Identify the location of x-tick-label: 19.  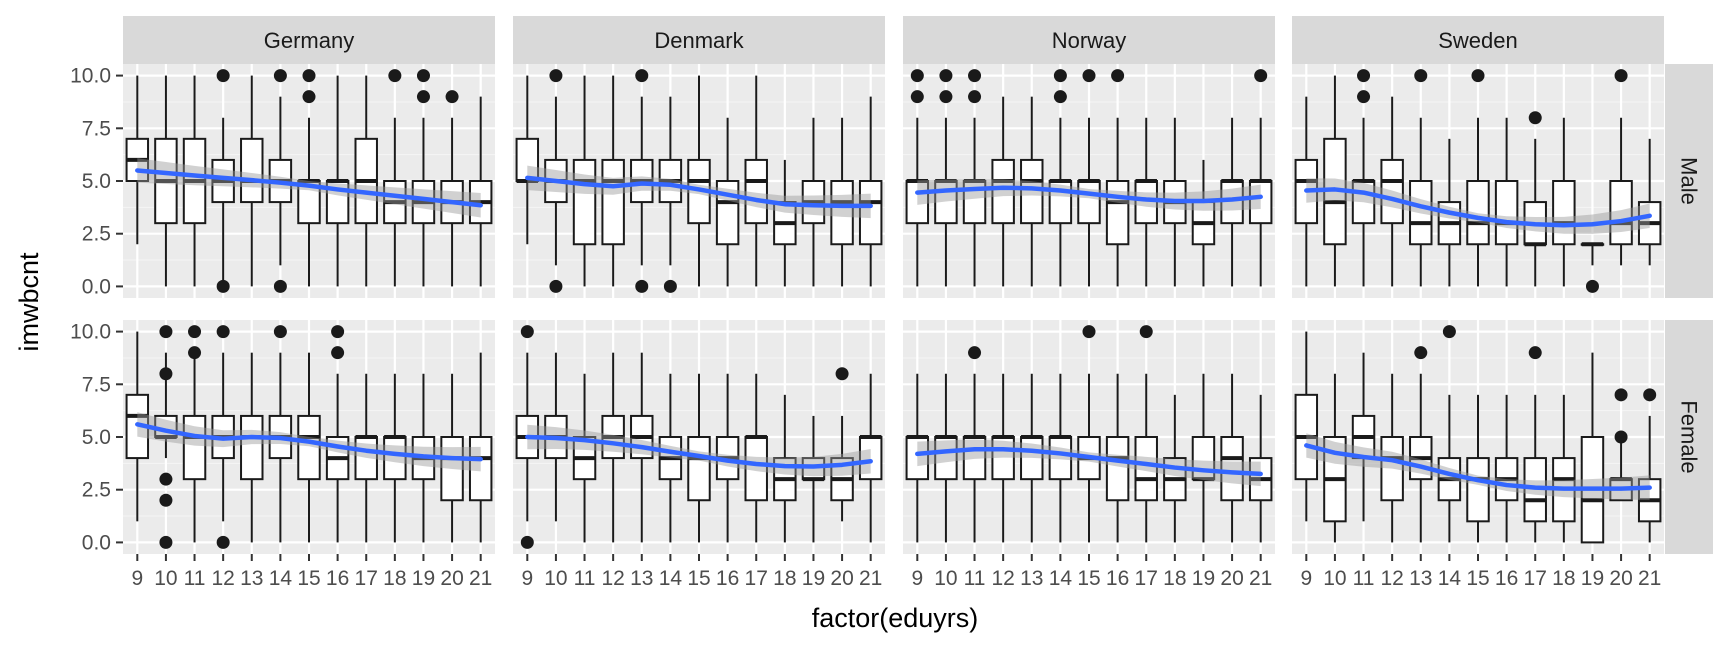
(1203, 578).